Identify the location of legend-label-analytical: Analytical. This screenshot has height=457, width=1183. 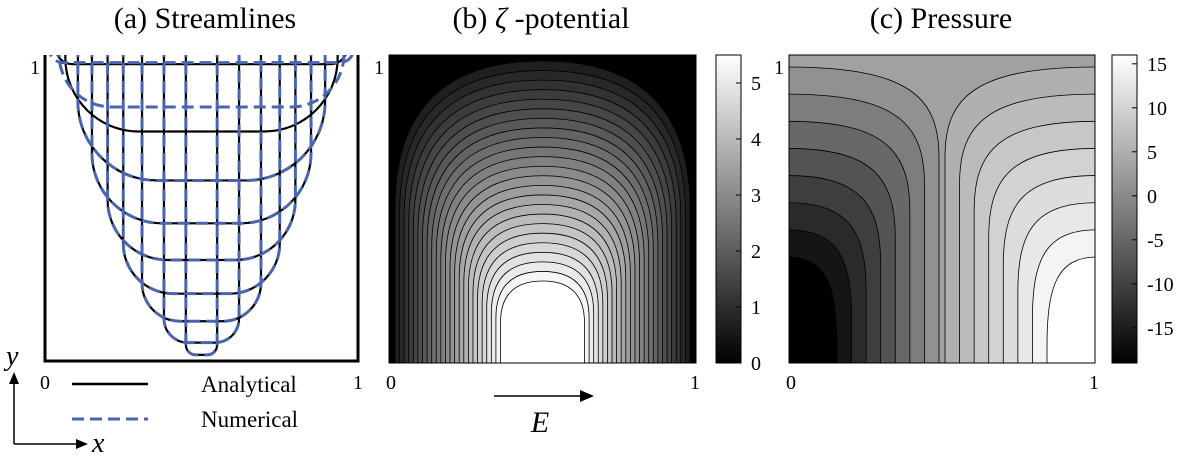
(249, 384).